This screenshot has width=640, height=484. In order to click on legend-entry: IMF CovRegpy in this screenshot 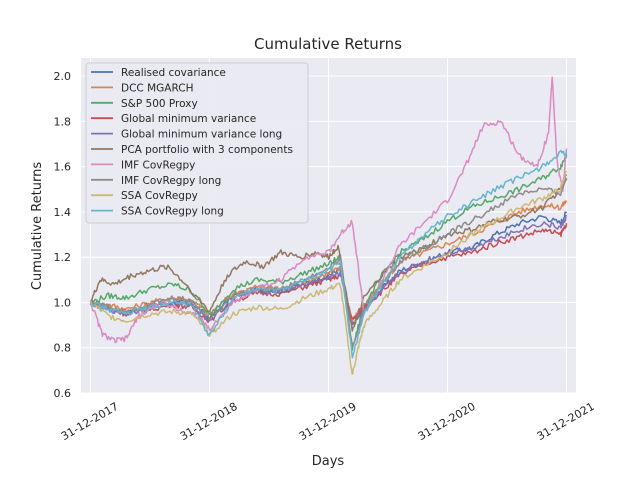, I will do `click(158, 165)`.